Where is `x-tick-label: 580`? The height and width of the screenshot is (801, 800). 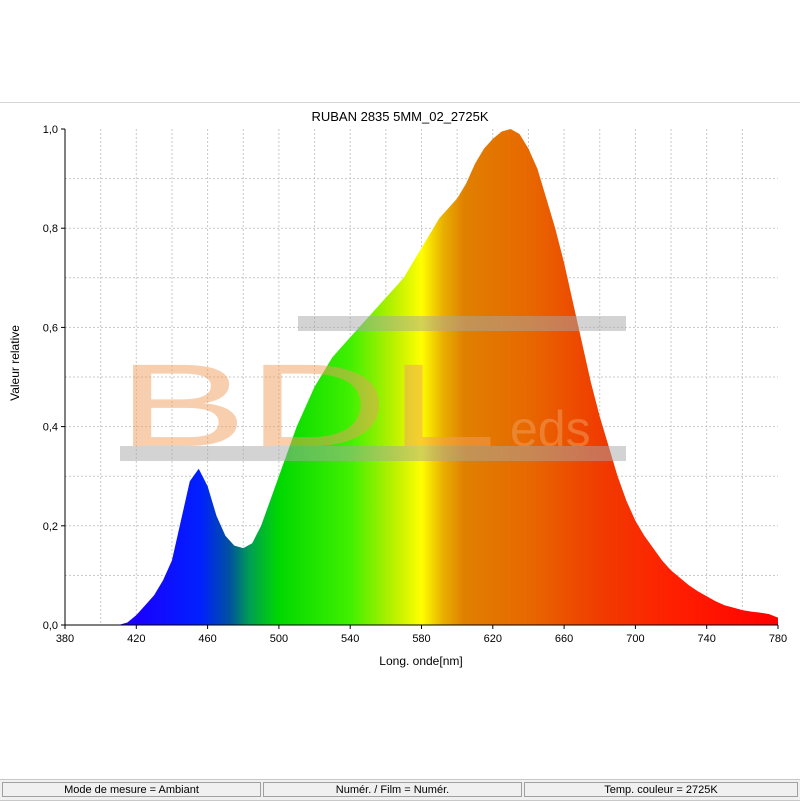
x-tick-label: 580 is located at coordinates (421, 639).